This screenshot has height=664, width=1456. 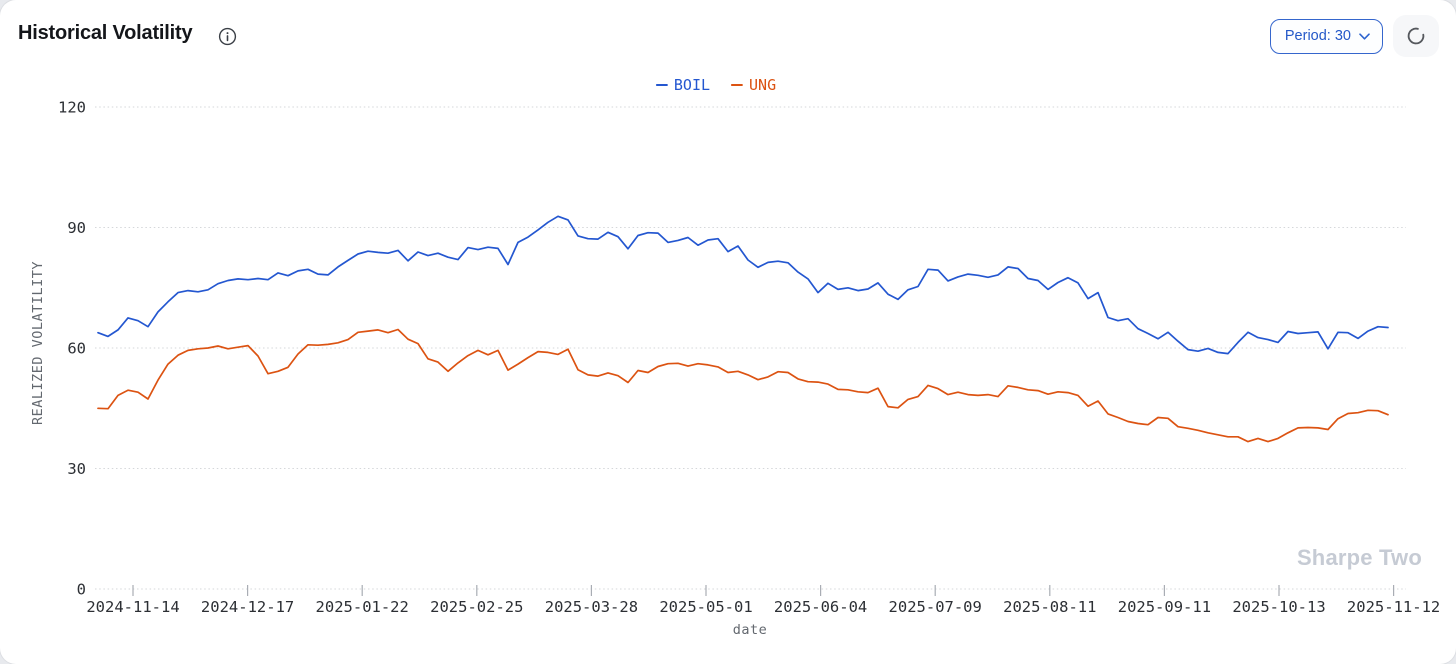 I want to click on y-tick-label: 0, so click(x=81, y=590).